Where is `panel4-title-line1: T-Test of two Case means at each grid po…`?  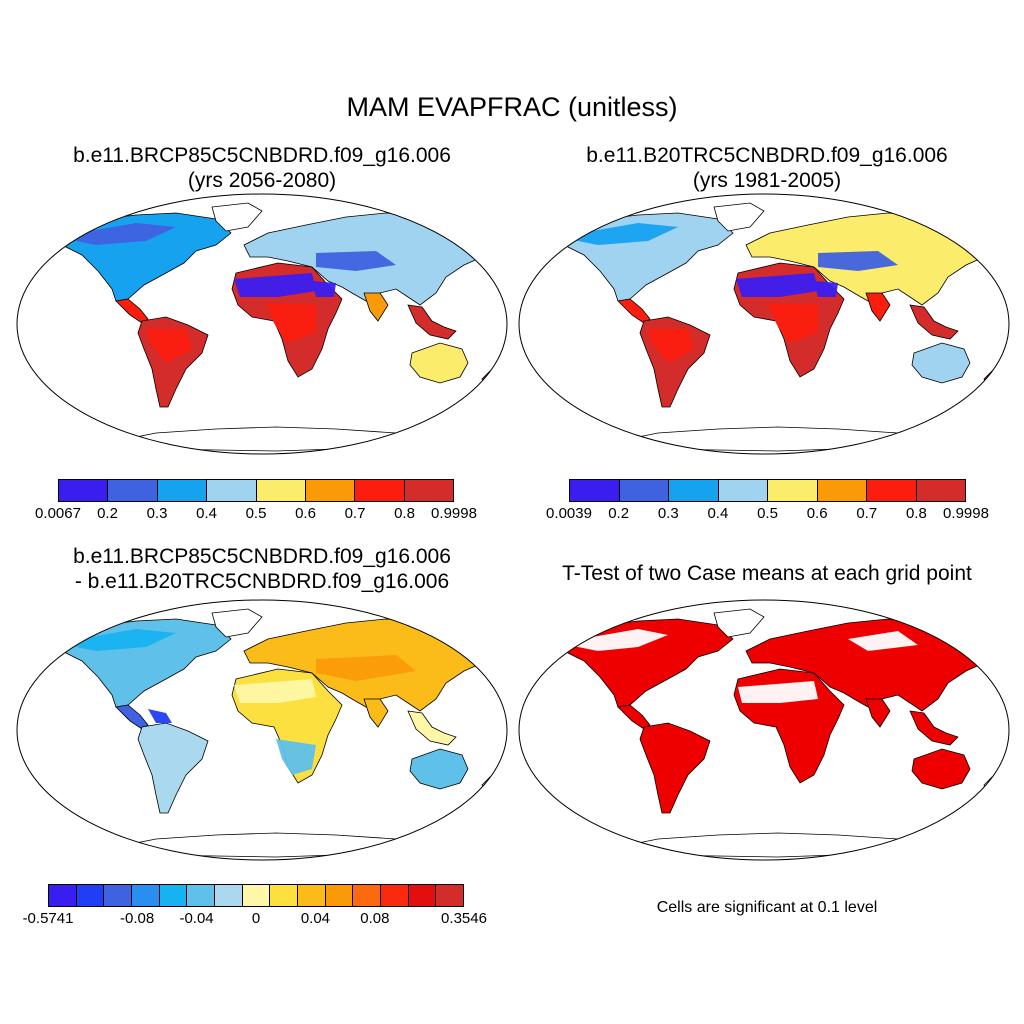 panel4-title-line1: T-Test of two Case means at each grid po… is located at coordinates (767, 573).